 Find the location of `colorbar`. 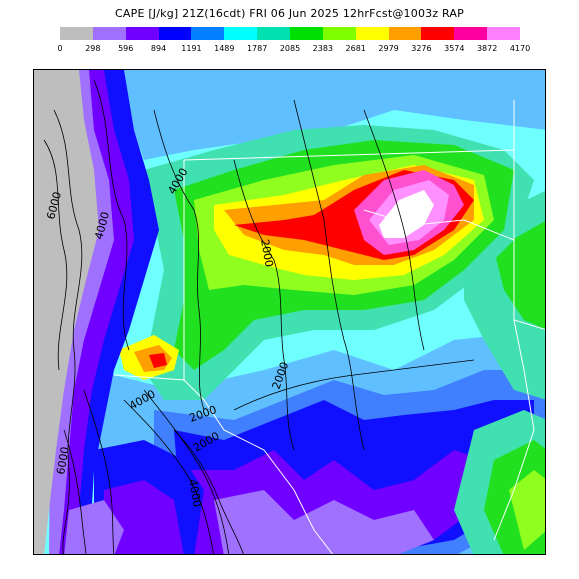

colorbar is located at coordinates (290, 33).